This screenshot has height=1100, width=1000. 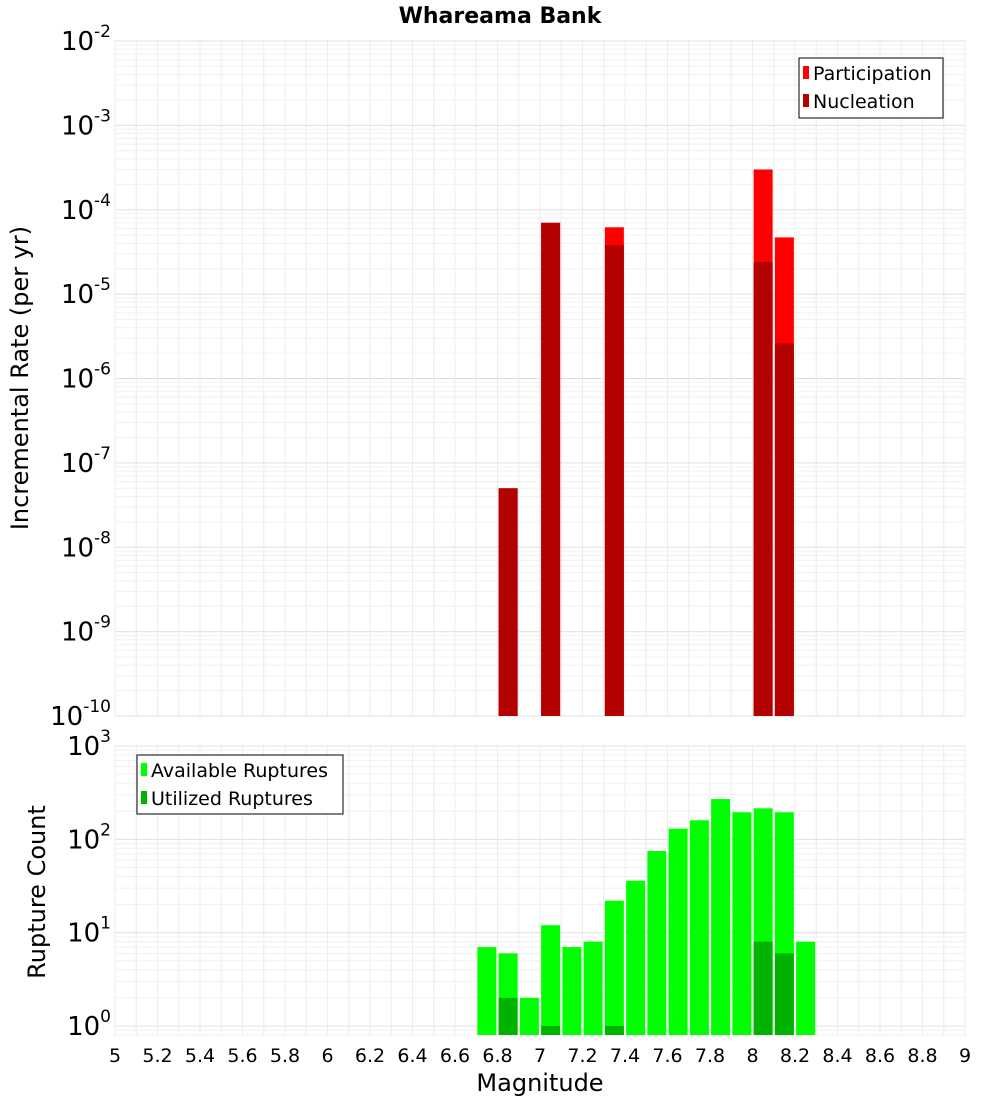 What do you see at coordinates (539, 1083) in the screenshot?
I see `magnitude-axis-label: Magnitude` at bounding box center [539, 1083].